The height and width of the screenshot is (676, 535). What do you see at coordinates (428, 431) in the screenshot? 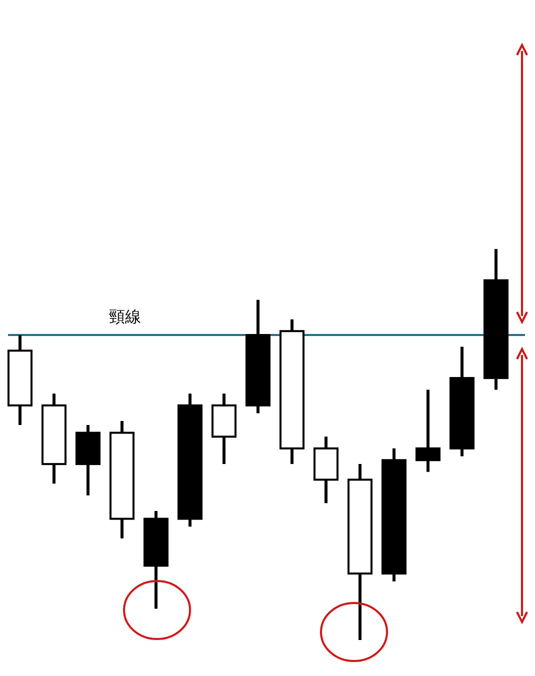
I see `candlestick` at bounding box center [428, 431].